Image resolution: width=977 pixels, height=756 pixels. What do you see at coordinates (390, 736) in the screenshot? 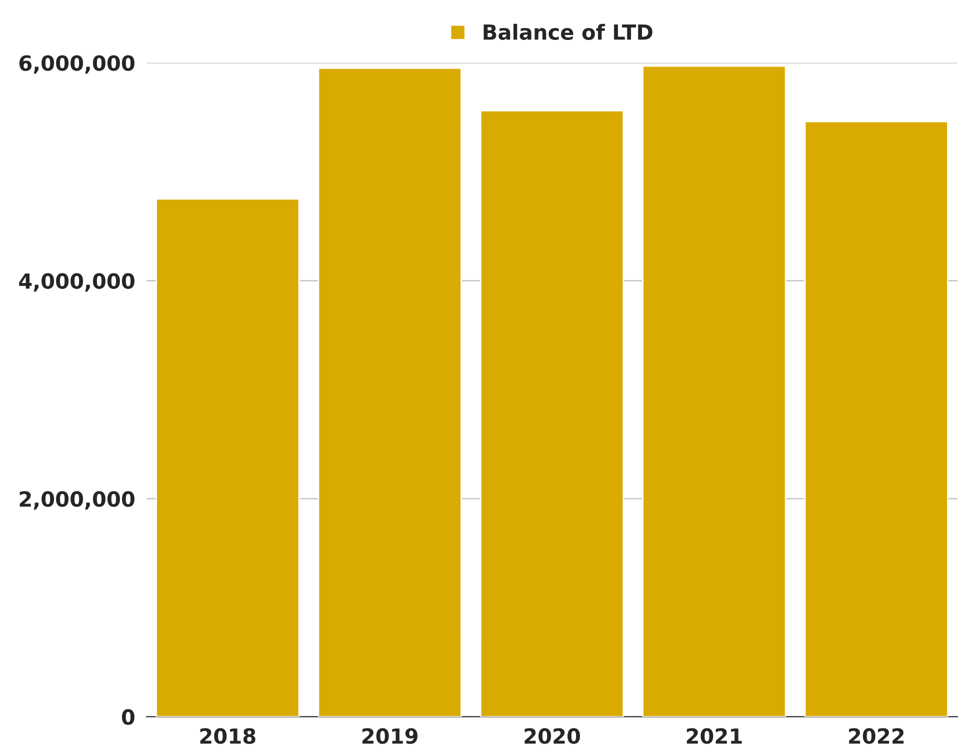
I see `x-tick-label: 2019` at bounding box center [390, 736].